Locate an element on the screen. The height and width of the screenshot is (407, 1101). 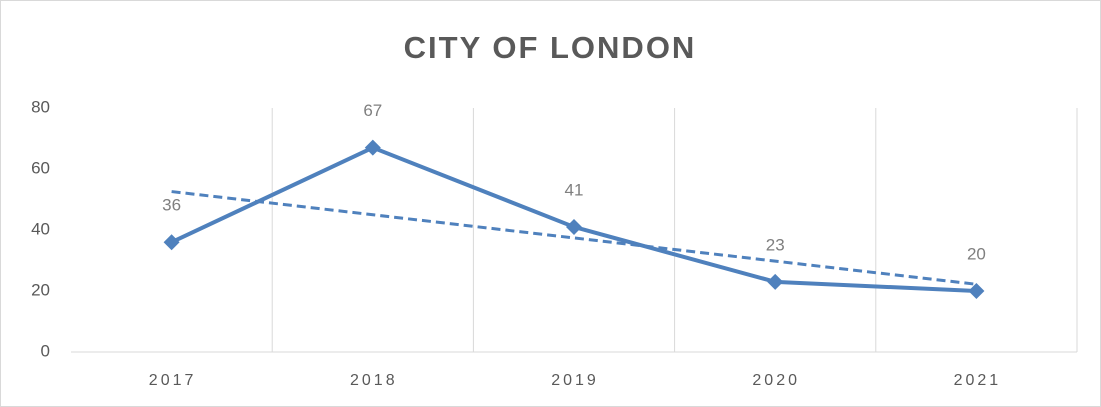
data-label: 36 is located at coordinates (171, 205).